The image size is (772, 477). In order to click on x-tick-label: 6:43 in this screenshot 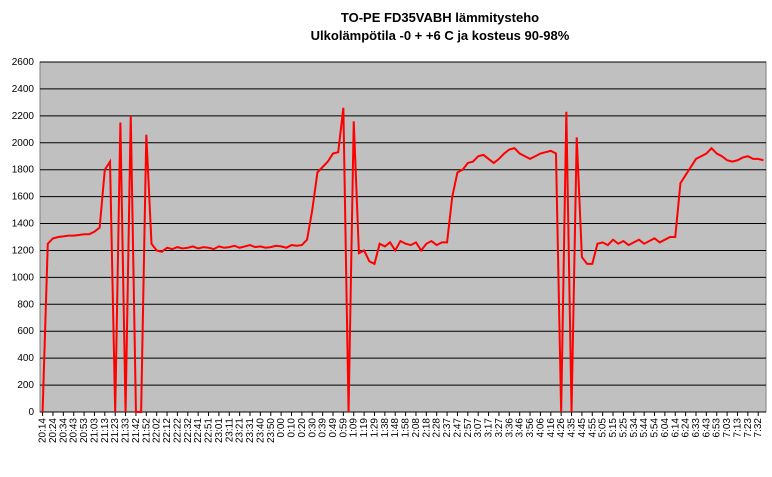, I will do `click(706, 428)`.